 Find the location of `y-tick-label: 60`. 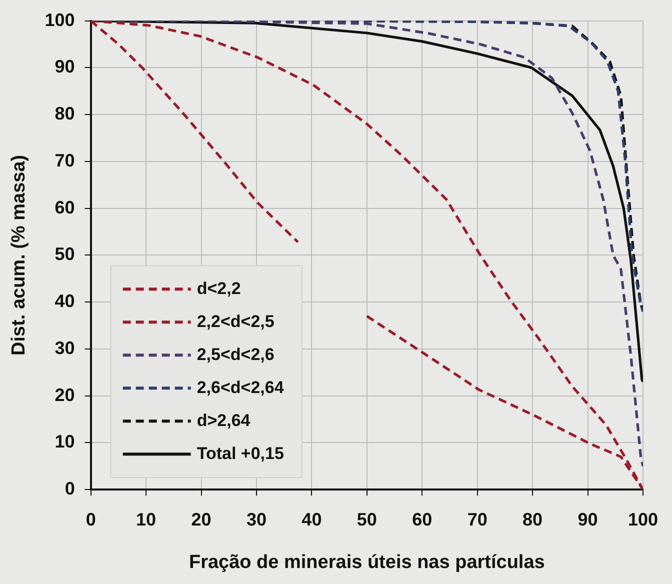

y-tick-label: 60 is located at coordinates (64, 207).